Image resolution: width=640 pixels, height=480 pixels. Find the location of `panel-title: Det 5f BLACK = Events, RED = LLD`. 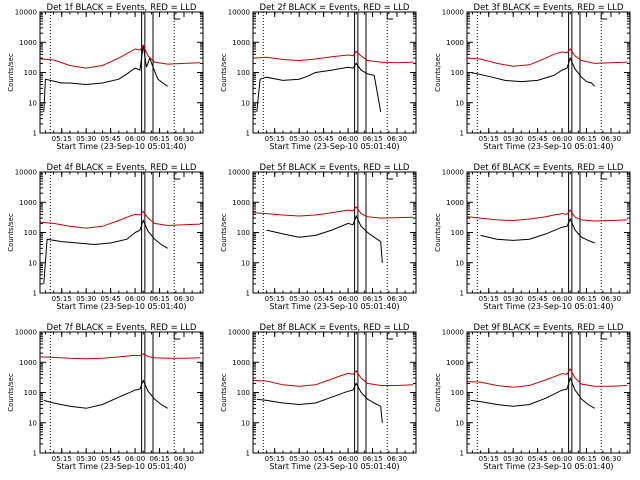

panel-title: Det 5f BLACK = Events, RED = LLD is located at coordinates (335, 168).